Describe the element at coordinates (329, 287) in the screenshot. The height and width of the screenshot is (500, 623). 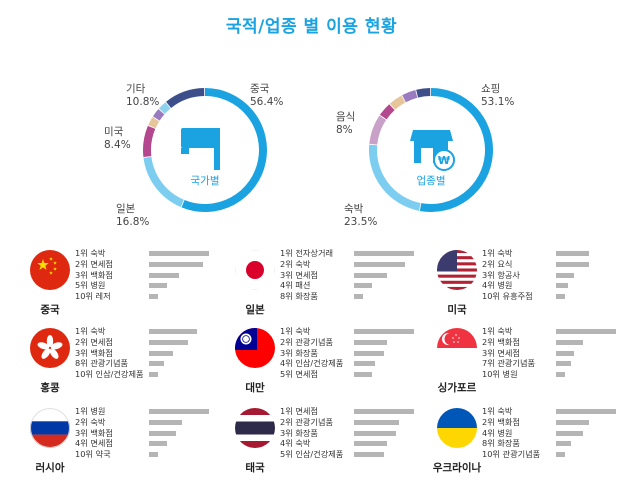
I see `country-panel: 일본 1위 전자상거래 2위 숙박 3위 면세점 4위 패션 8위 화장품` at that location.